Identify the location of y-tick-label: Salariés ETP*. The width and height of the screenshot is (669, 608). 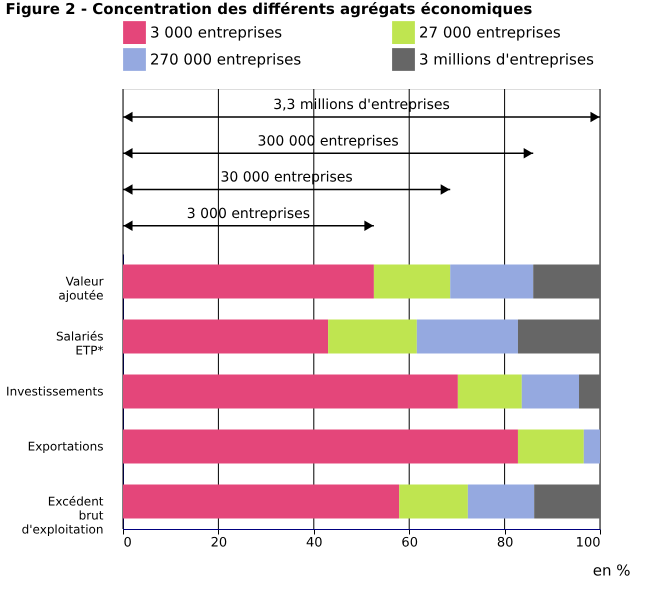
(80, 344).